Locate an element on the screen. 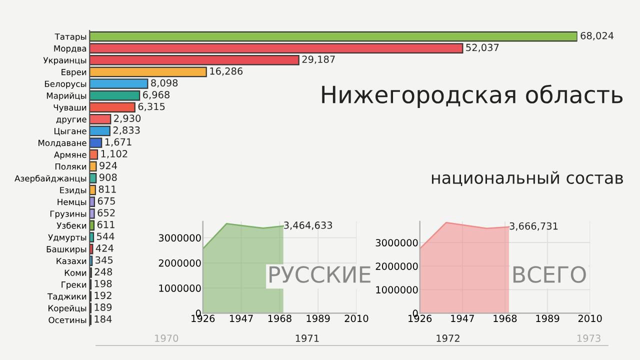  y-tick-label: Грузины is located at coordinates (68, 214).